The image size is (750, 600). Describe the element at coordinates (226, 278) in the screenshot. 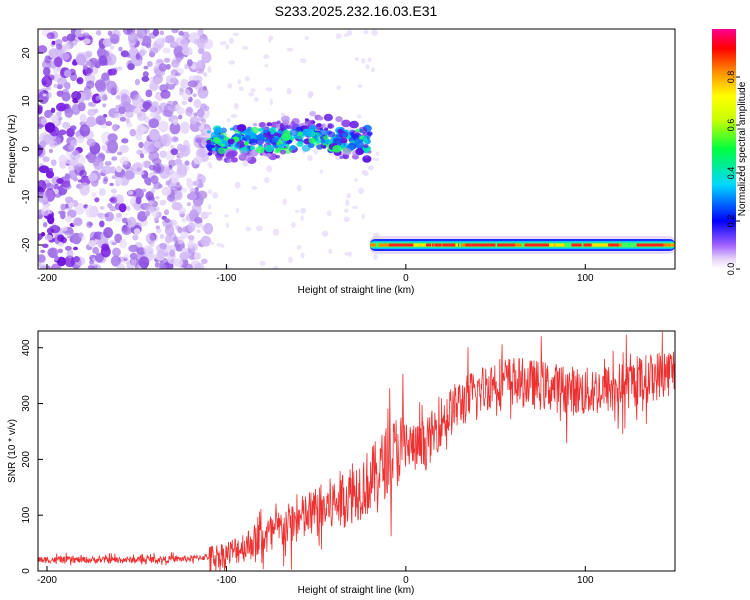

I see `heatmap-x-tick-label: -100` at that location.